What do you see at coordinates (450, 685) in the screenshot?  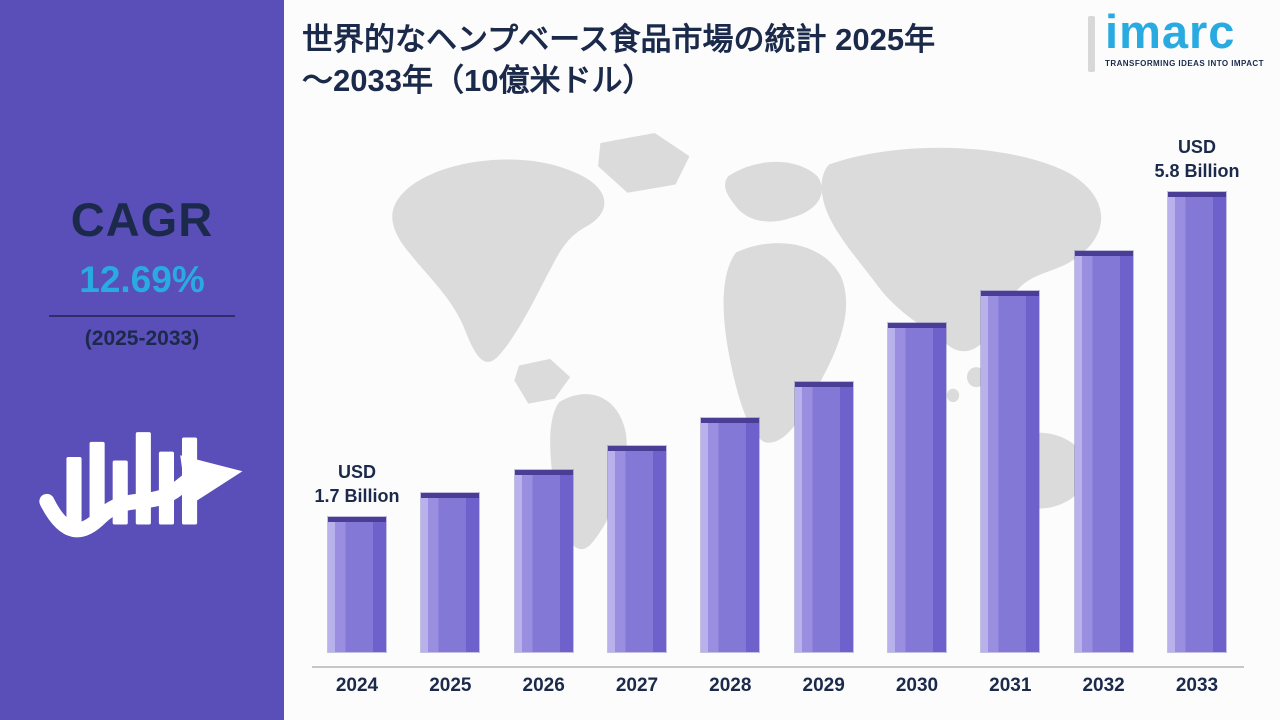 I see `x-tick-2025: 2025` at bounding box center [450, 685].